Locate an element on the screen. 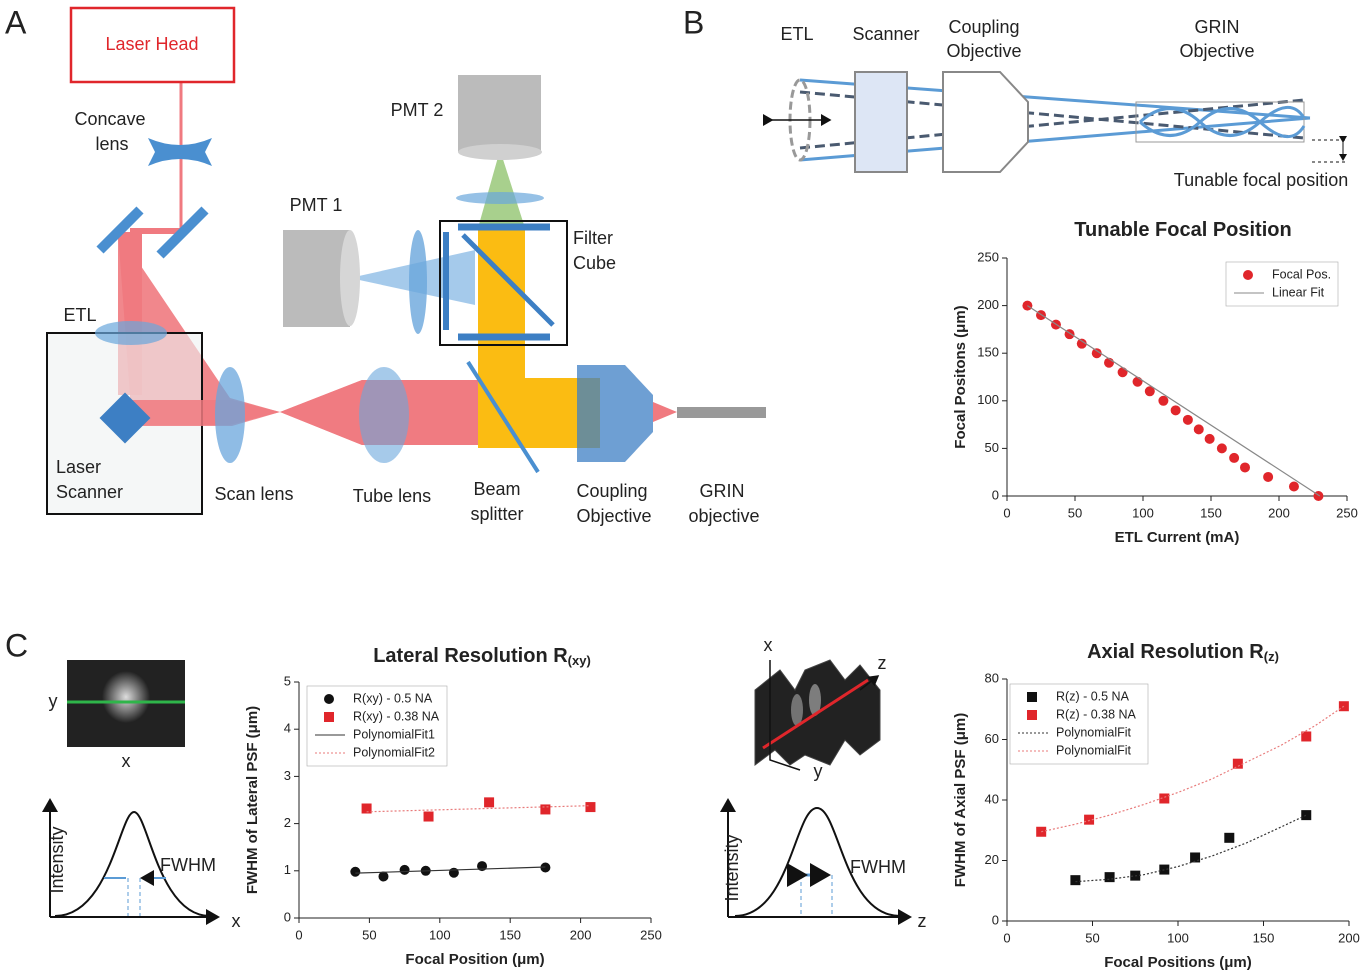 This screenshot has height=977, width=1367. label: FWHM is located at coordinates (188, 865).